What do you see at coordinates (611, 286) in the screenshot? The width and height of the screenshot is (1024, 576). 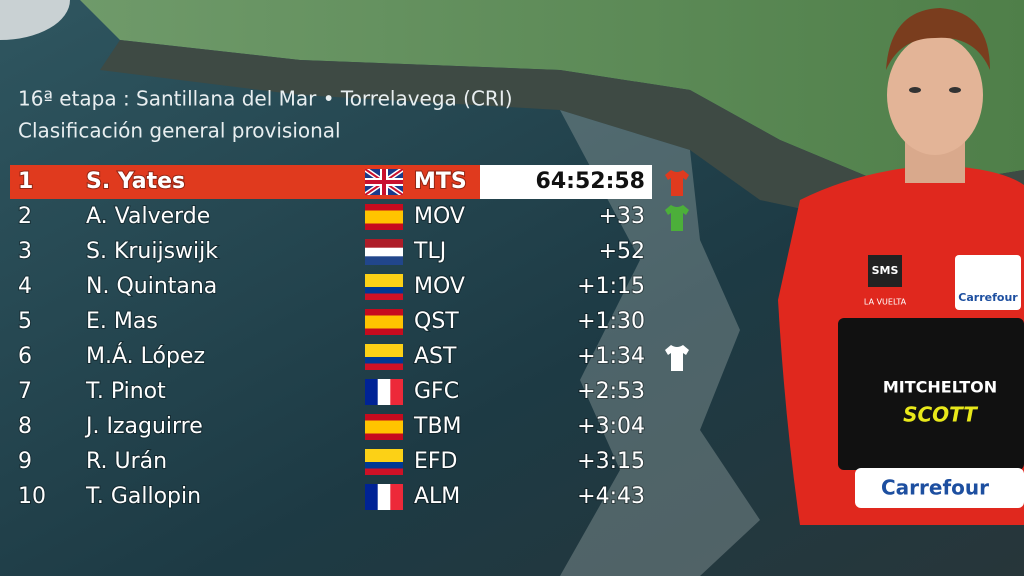 I see `time-gap: +1:15` at bounding box center [611, 286].